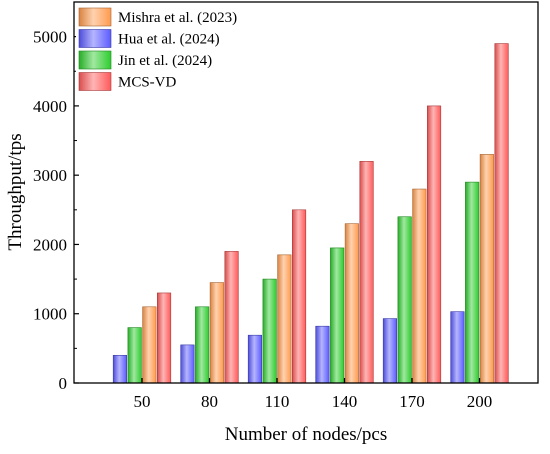 The image size is (550, 454). Describe the element at coordinates (169, 40) in the screenshot. I see `legend-label-hua-et-al-2024: Hua et al. (2024)` at that location.